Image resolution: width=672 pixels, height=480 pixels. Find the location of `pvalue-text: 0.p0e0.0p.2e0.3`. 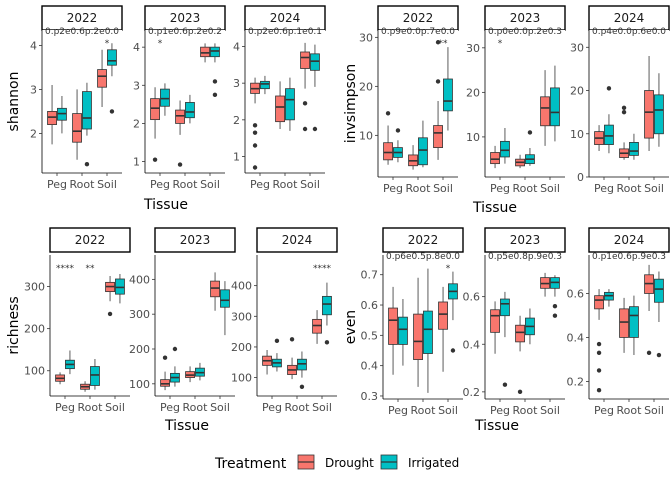

pvalue-text: 0.p0e0.0p.2e0.3 is located at coordinates (525, 32).